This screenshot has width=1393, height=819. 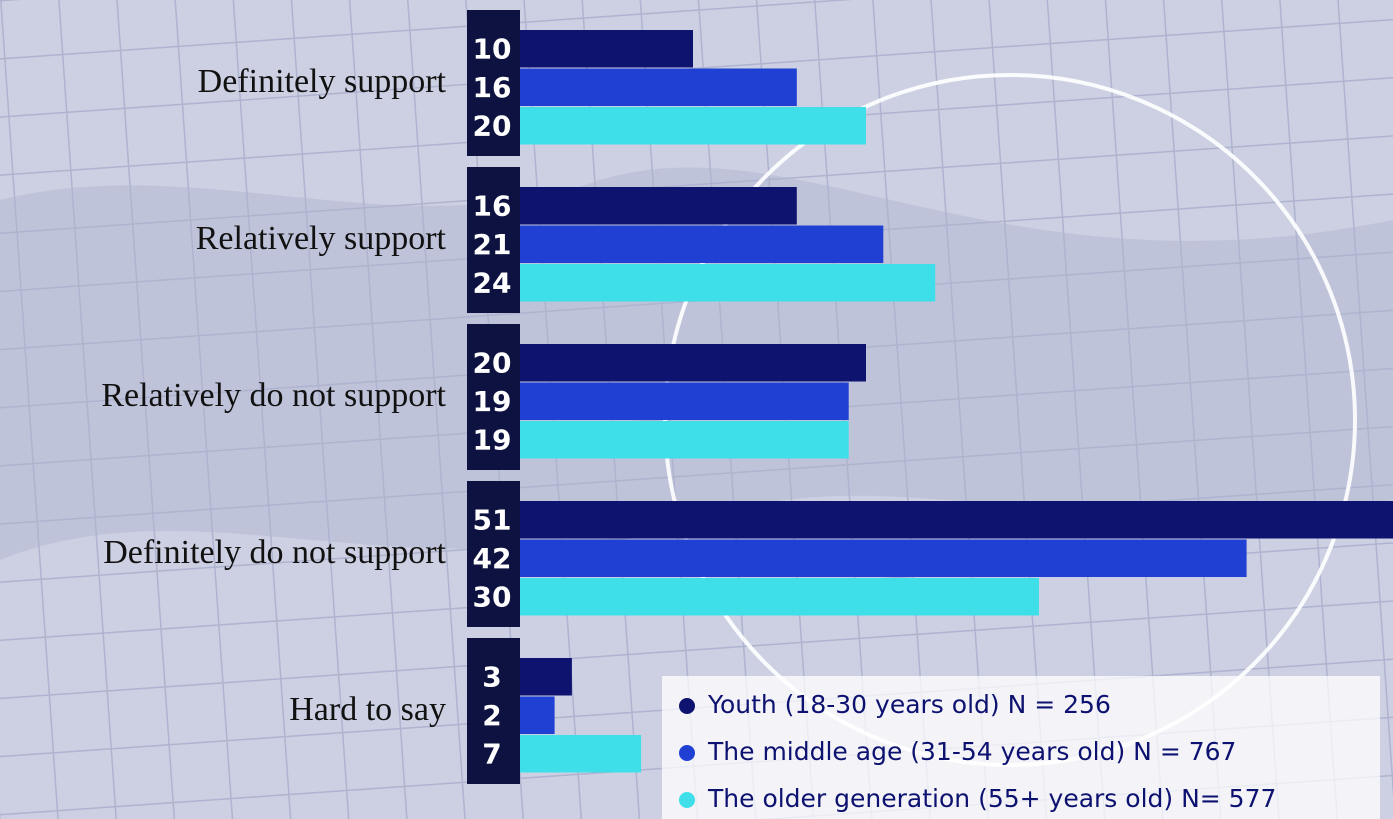 What do you see at coordinates (492, 596) in the screenshot?
I see `value-label: 30` at bounding box center [492, 596].